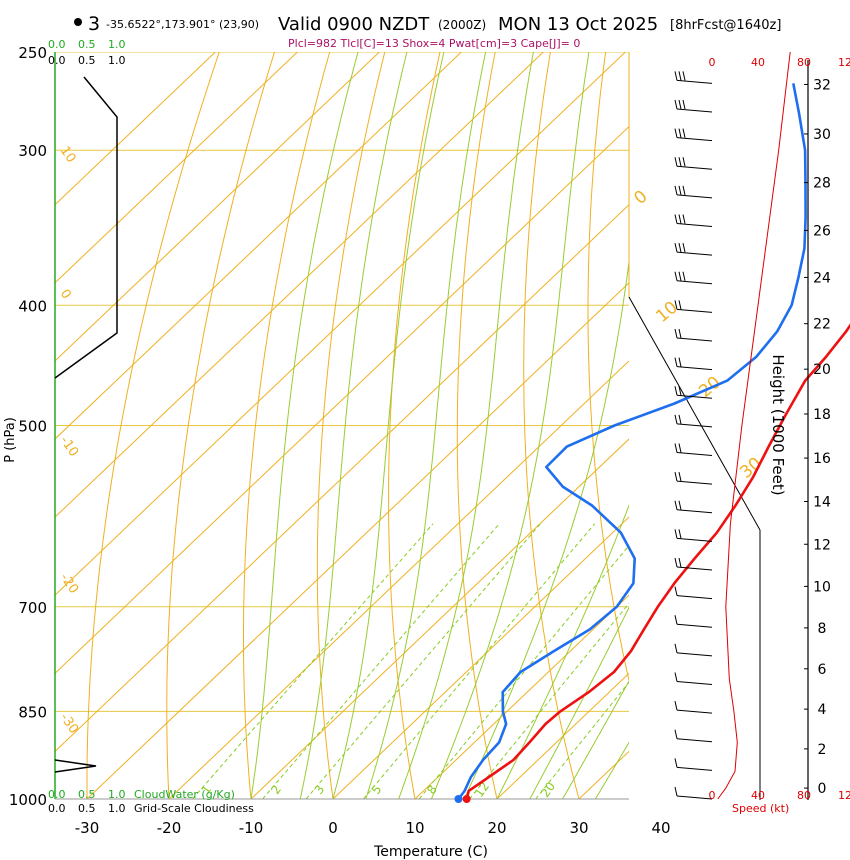 The width and height of the screenshot is (850, 860). What do you see at coordinates (57, 794) in the screenshot?
I see `cloudwater-tick-bottom: 0.0` at bounding box center [57, 794].